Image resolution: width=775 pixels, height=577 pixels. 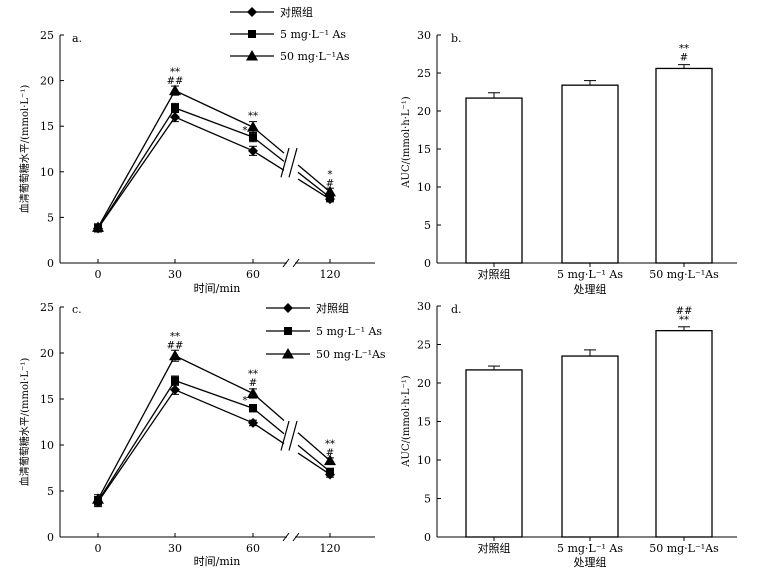 I want to click on x-tick-label: 120, so click(x=330, y=274).